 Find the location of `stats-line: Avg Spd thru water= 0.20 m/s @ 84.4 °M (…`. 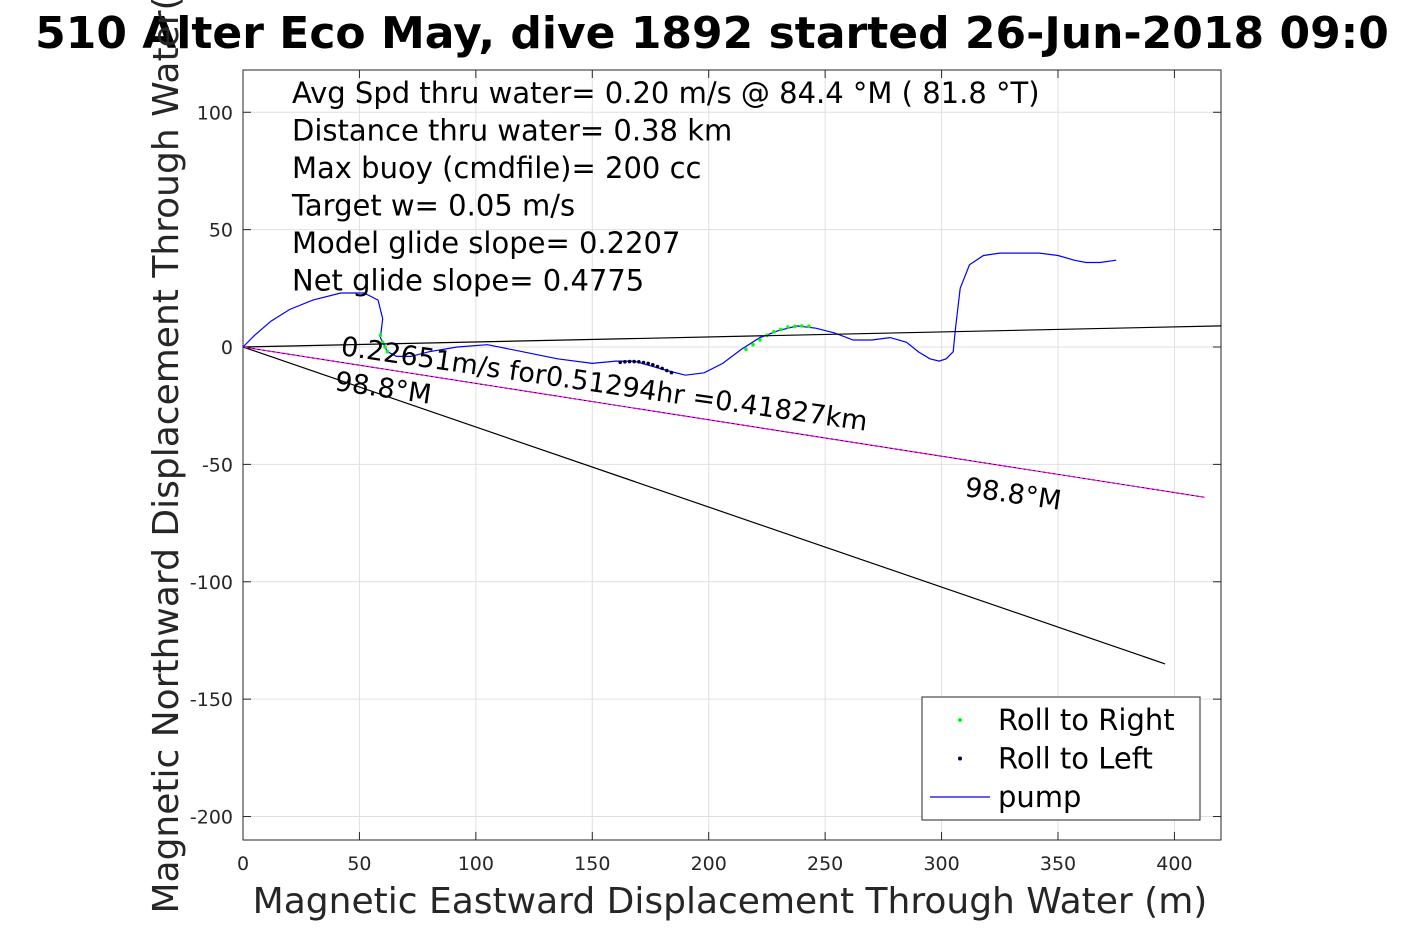

stats-line: Avg Spd thru water= 0.20 m/s @ 84.4 °M (… is located at coordinates (666, 93).